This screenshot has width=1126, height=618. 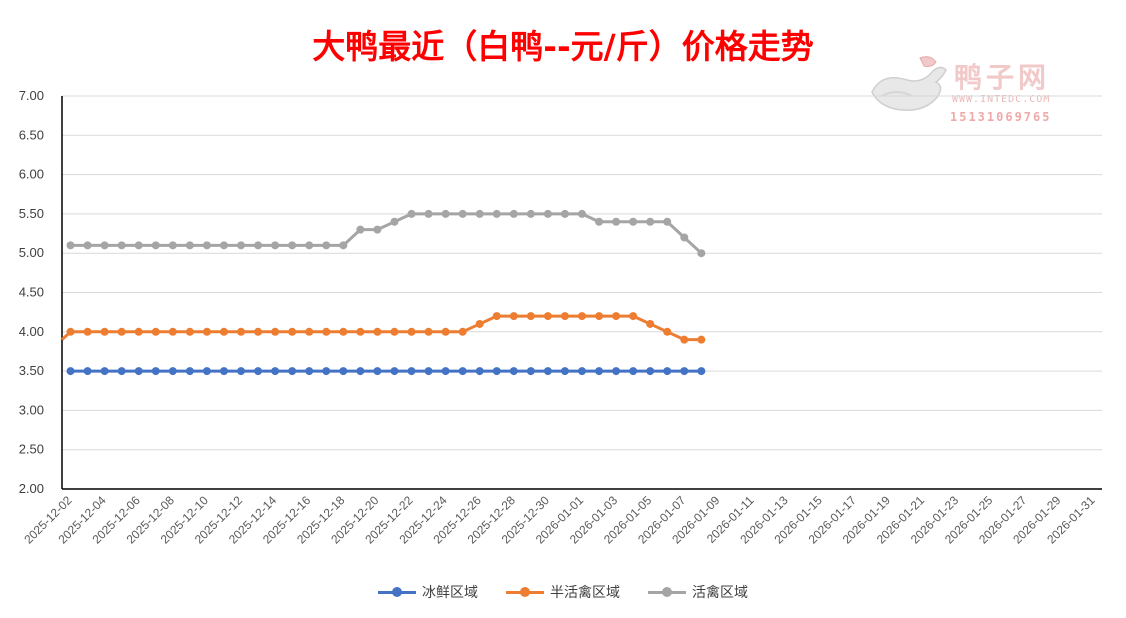 I want to click on y-tick-label: 2.50, so click(x=31, y=449).